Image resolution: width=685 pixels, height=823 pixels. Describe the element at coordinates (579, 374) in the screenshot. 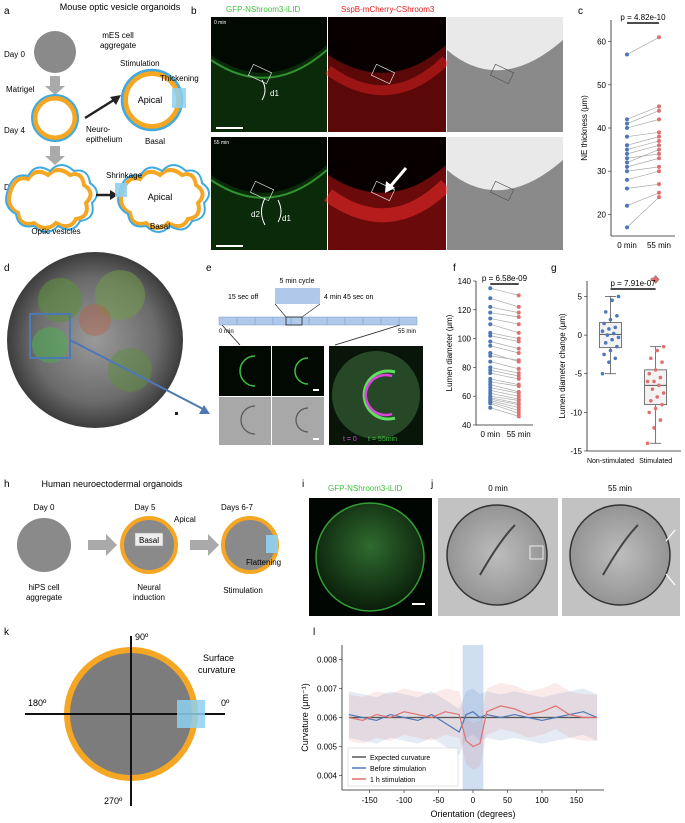

I see `g-y-tick-label: -5` at that location.